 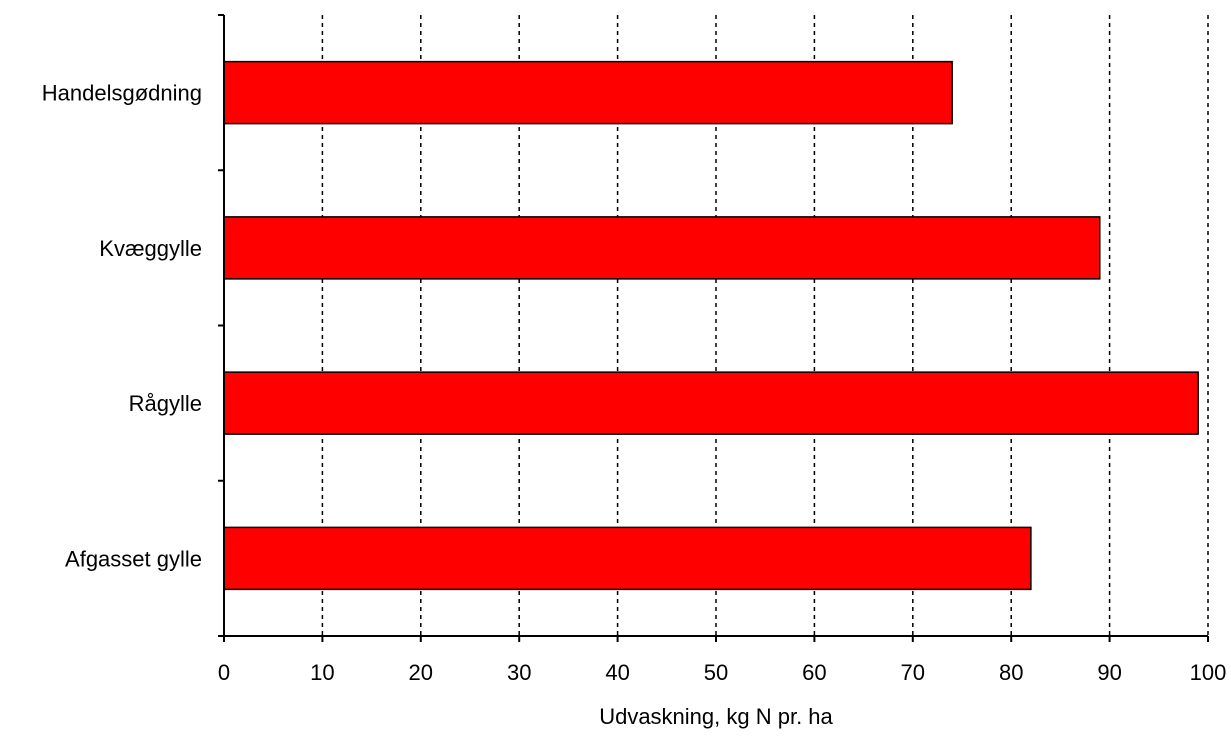 What do you see at coordinates (1011, 672) in the screenshot?
I see `x-tick-label-80: 80` at bounding box center [1011, 672].